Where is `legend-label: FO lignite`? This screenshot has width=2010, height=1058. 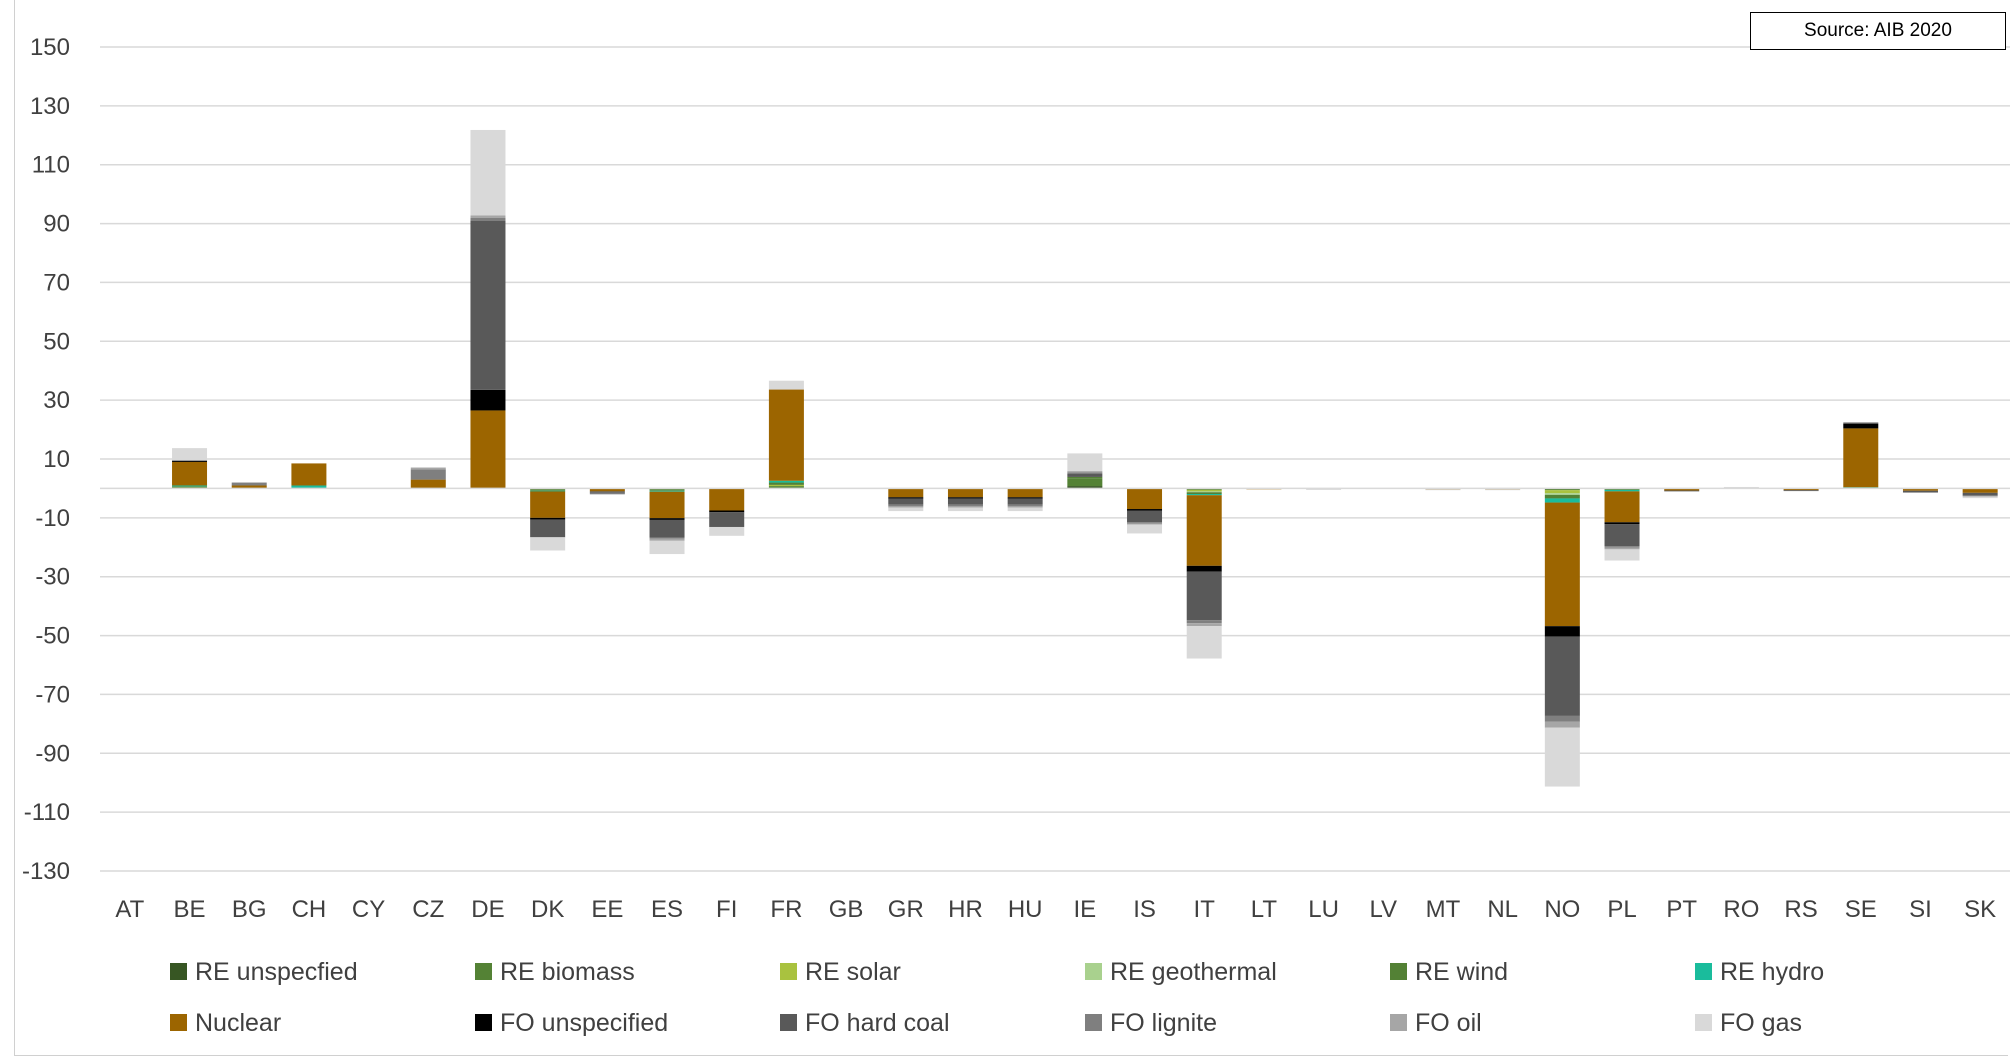 legend-label: FO lignite is located at coordinates (1163, 1023).